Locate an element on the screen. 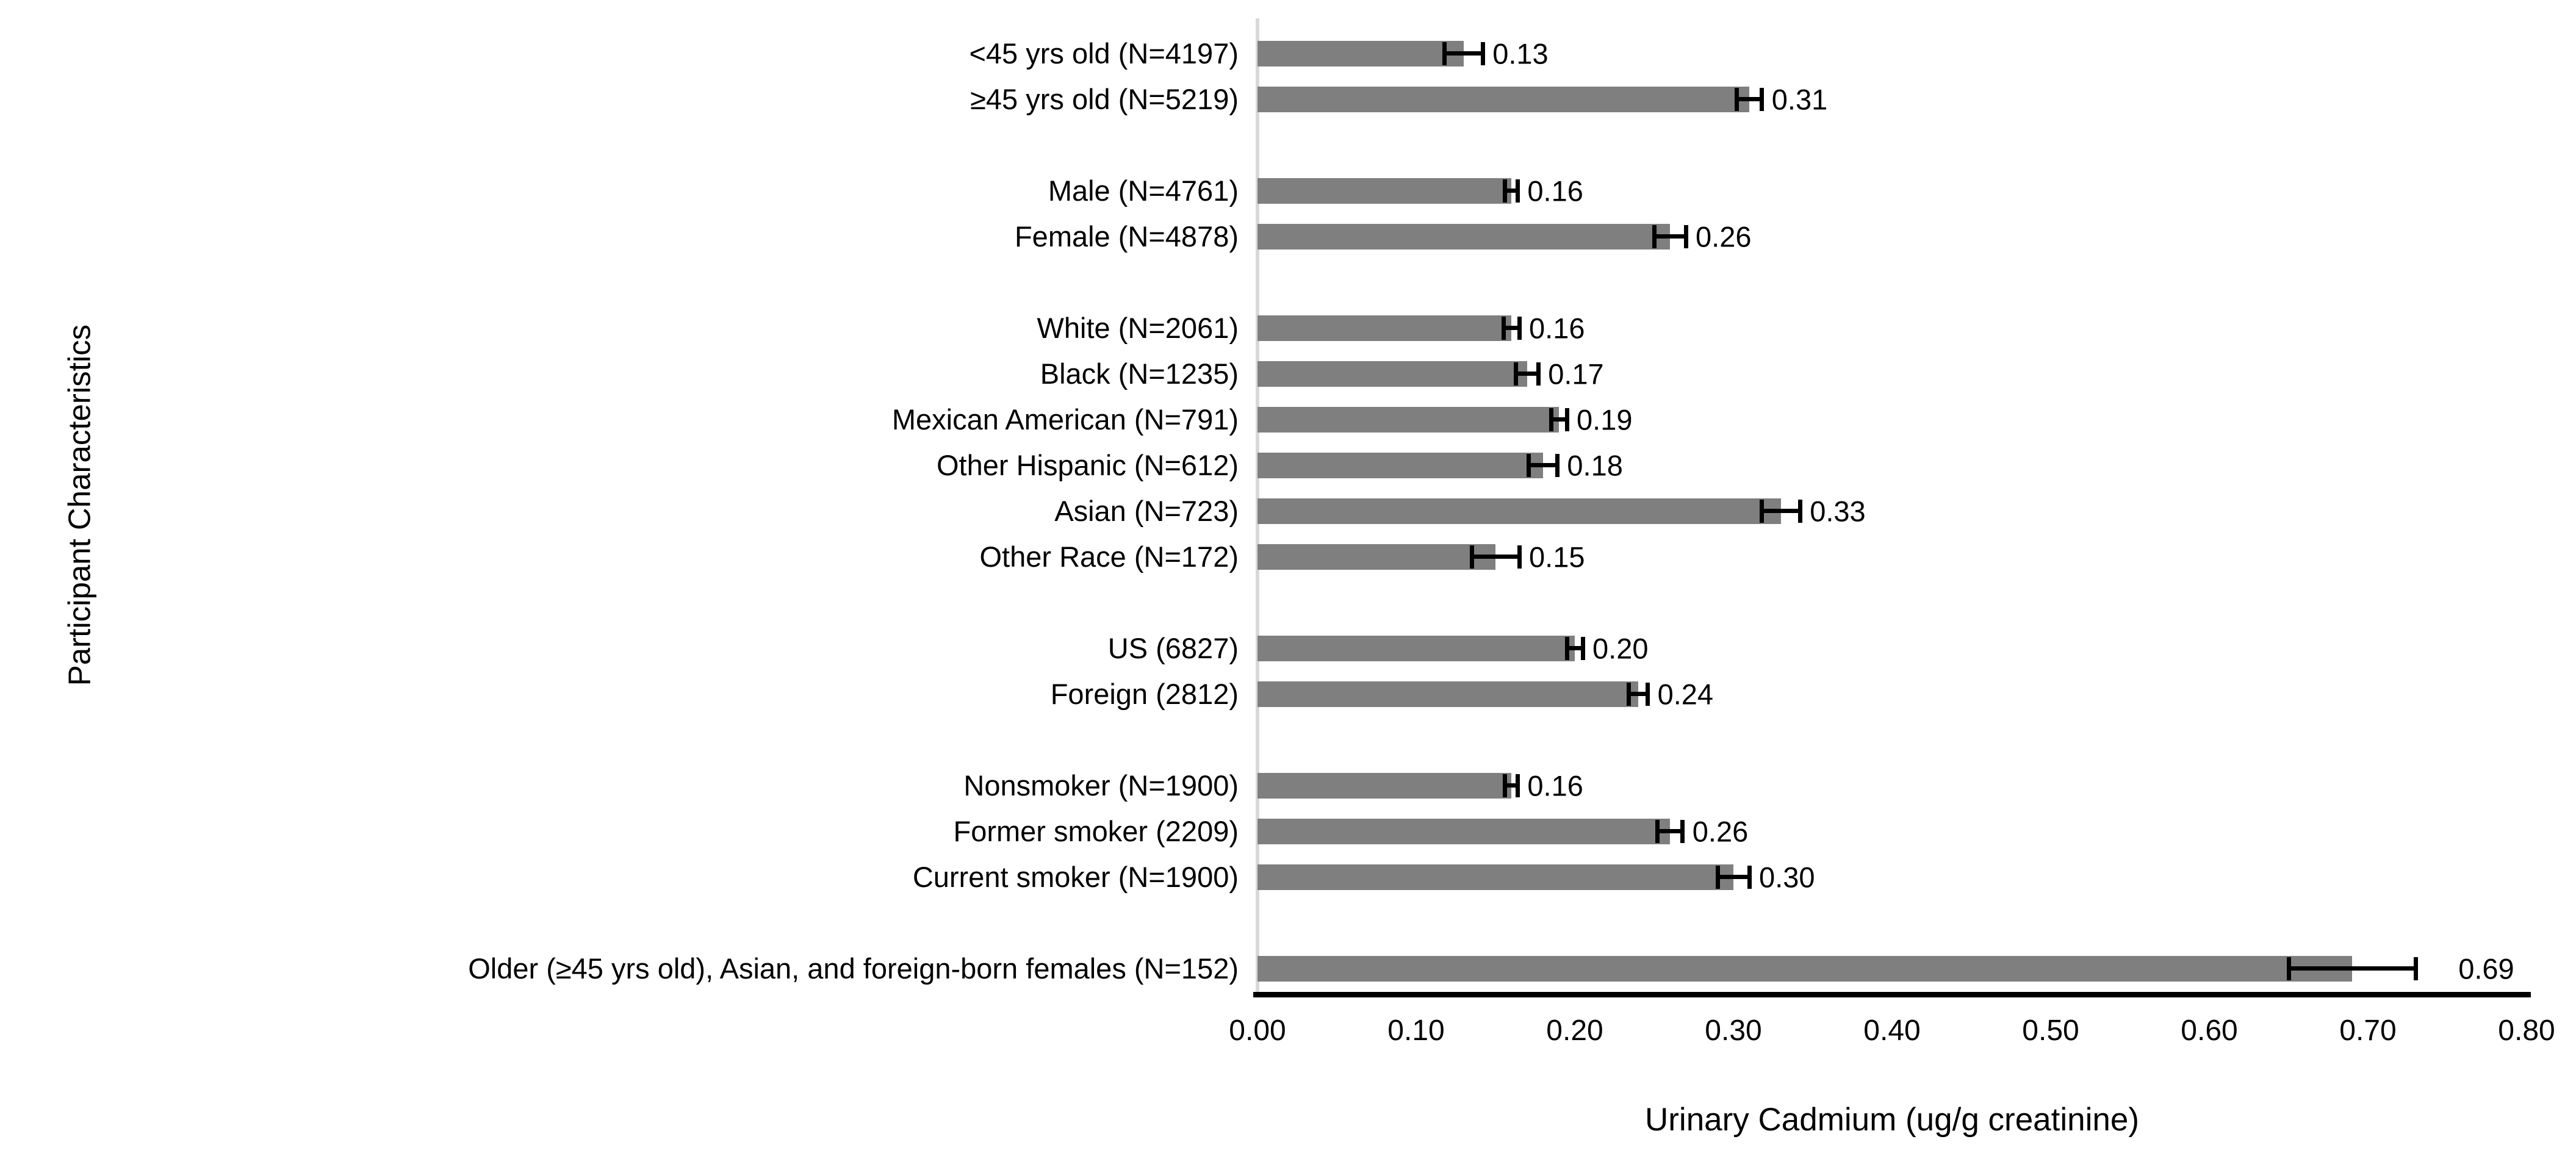 This screenshot has height=1167, width=2576. value-label: 0.19 is located at coordinates (1605, 419).